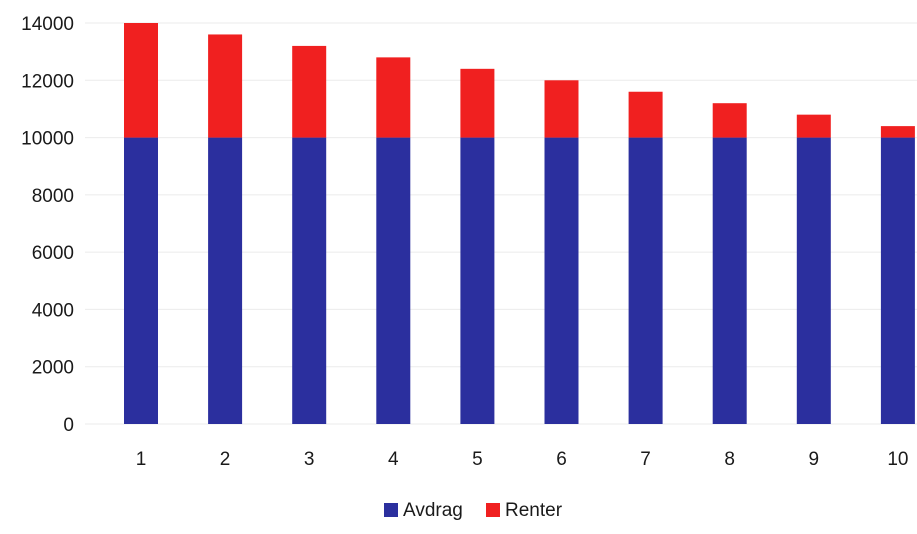  I want to click on x-tick-label: 1, so click(141, 459).